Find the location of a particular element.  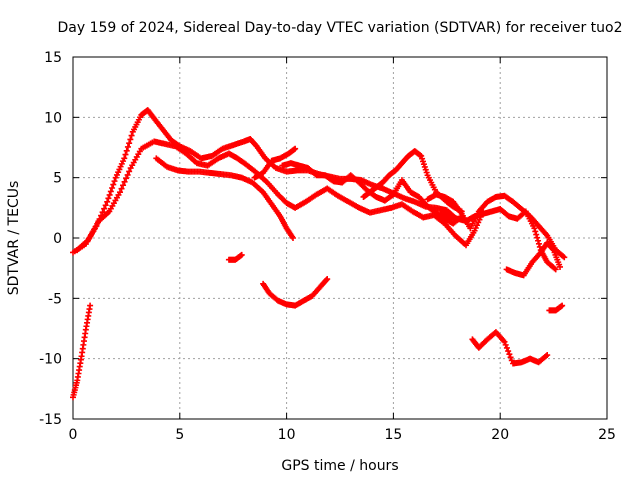

y-tick-label: 0 is located at coordinates (57, 239).